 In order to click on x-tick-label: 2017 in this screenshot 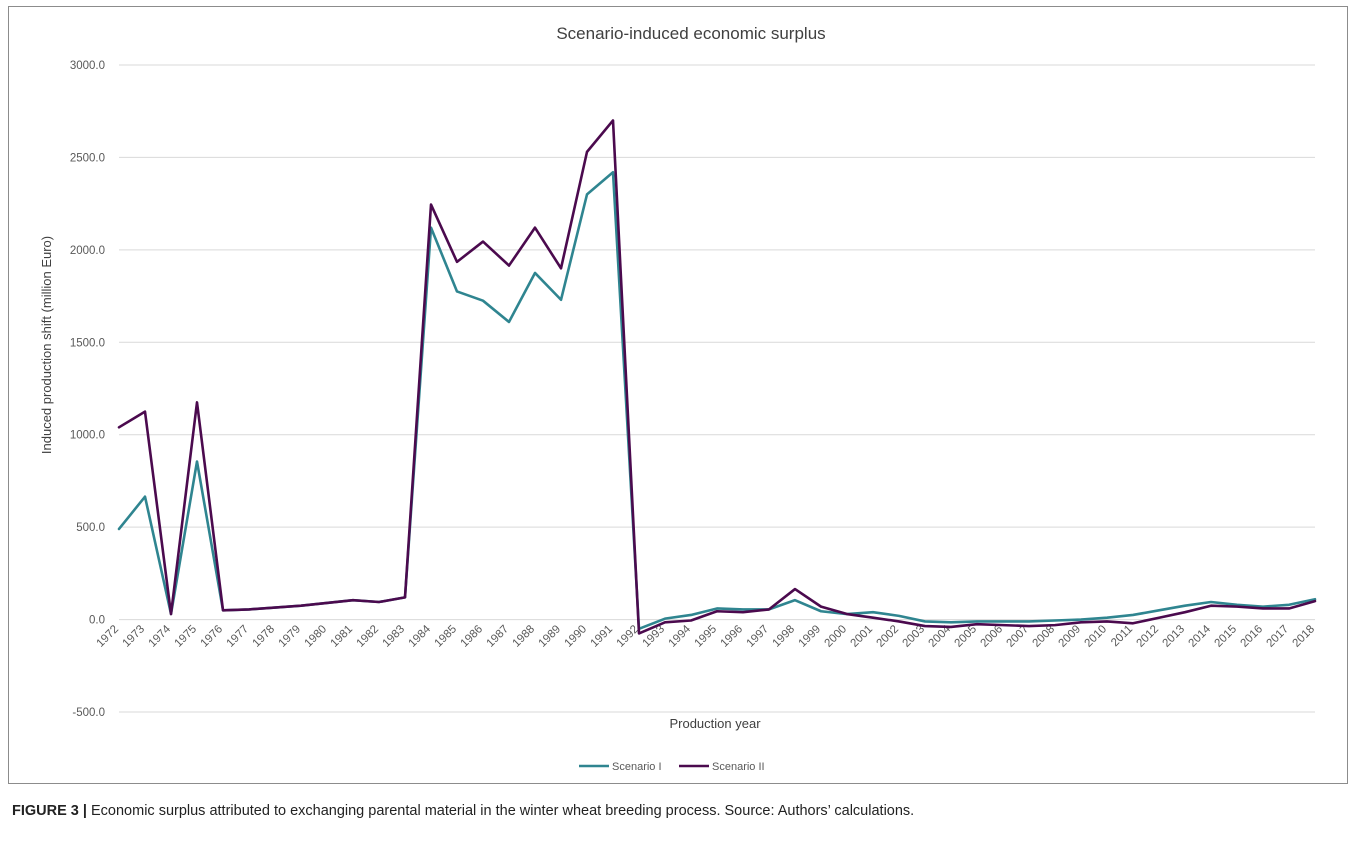, I will do `click(1278, 636)`.